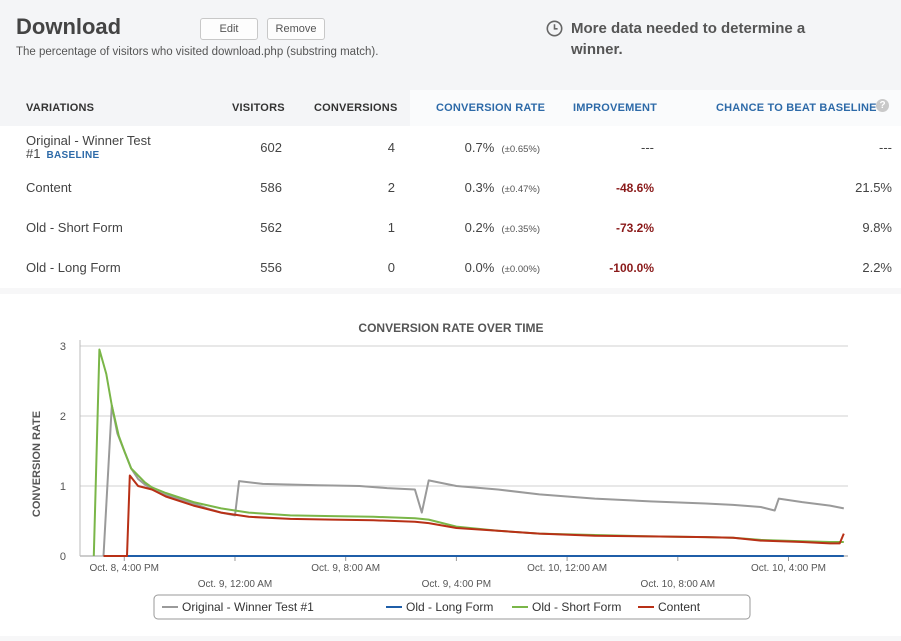  I want to click on improvement-value: -48.6%, so click(634, 188).